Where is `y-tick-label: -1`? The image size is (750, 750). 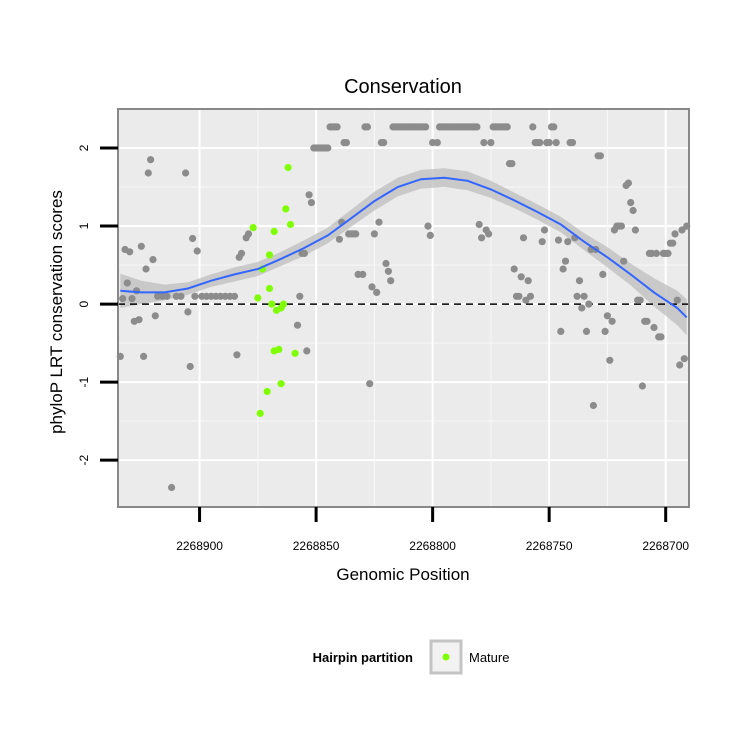 y-tick-label: -1 is located at coordinates (84, 381).